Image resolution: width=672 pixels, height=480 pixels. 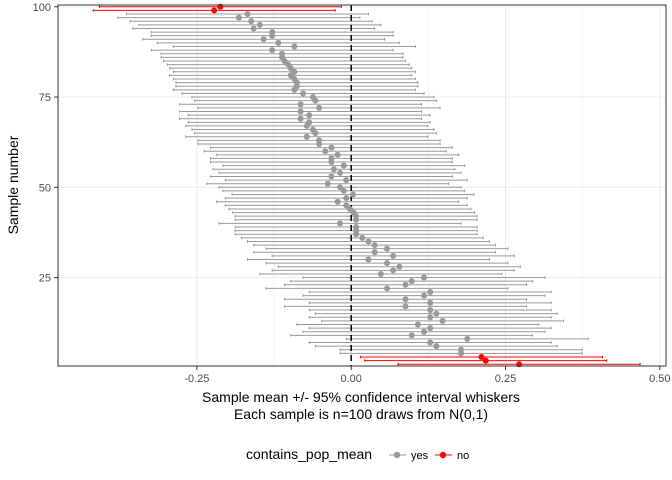 I want to click on sample-51-mean-point, so click(x=327, y=183).